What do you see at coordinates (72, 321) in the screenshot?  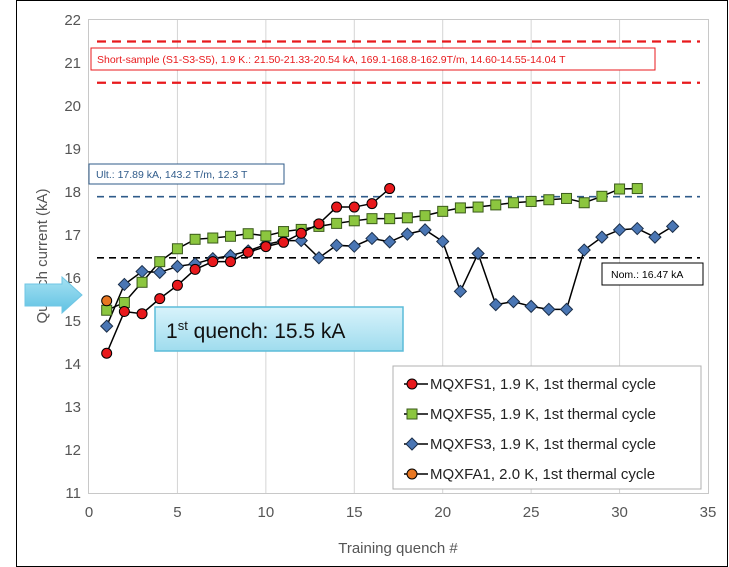 I see `y-tick-label: 15` at bounding box center [72, 321].